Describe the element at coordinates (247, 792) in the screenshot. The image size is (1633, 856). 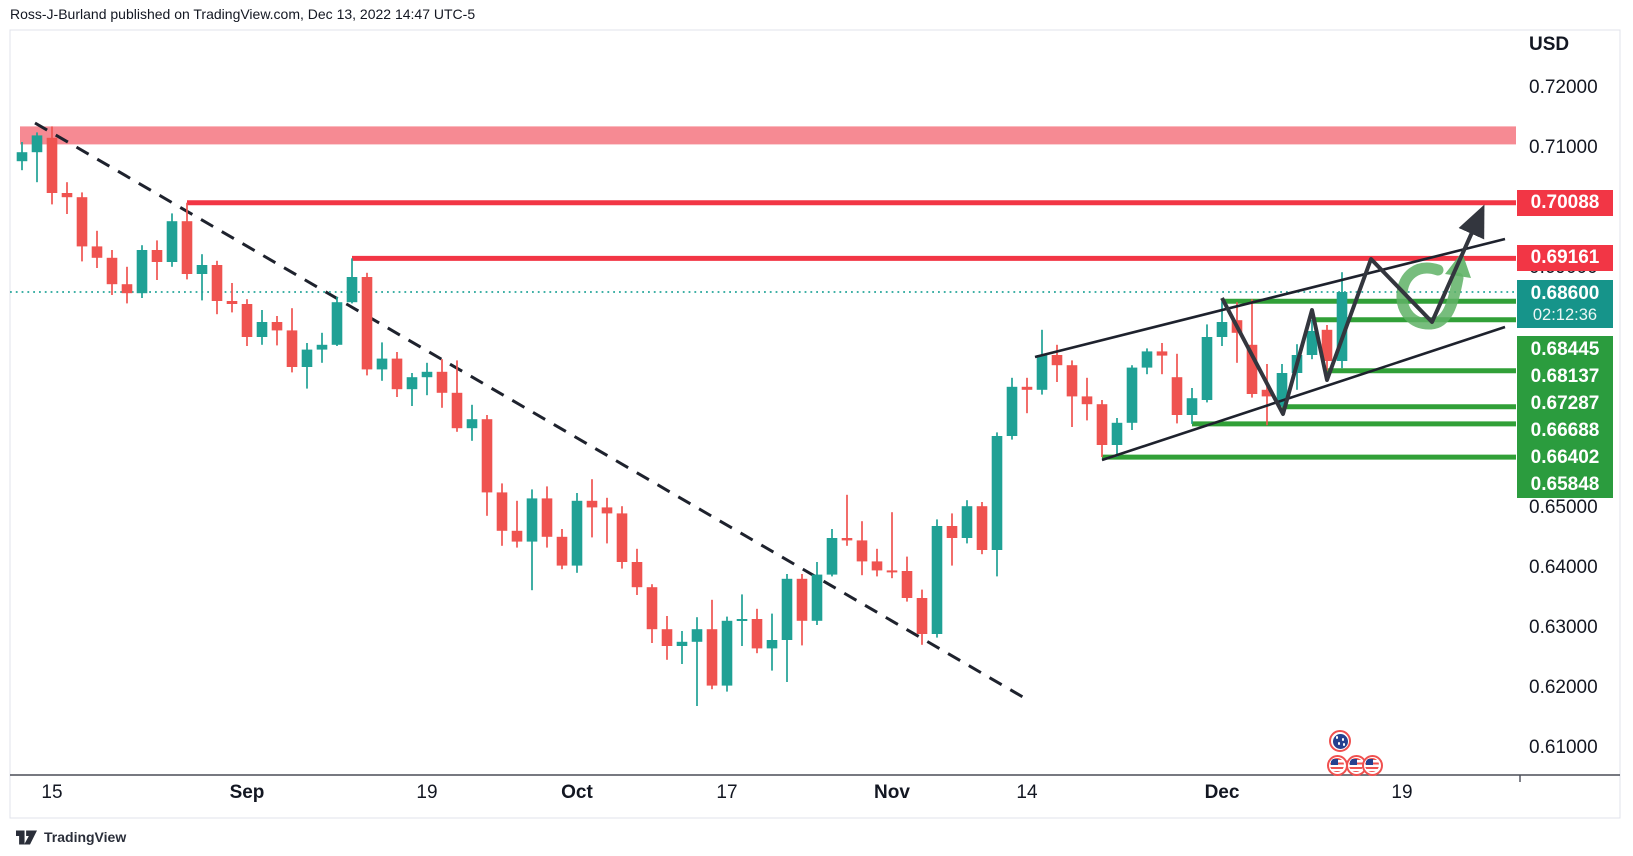
I see `date-tick-sep: Sep` at that location.